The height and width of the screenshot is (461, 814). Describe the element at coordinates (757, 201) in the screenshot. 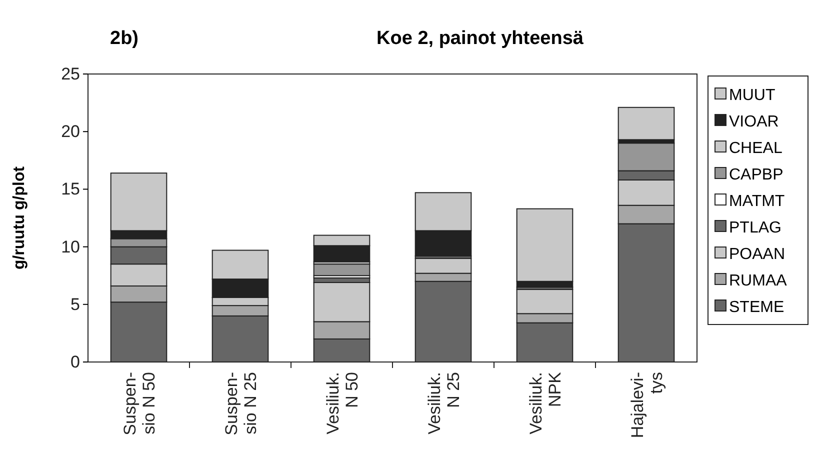

I see `legend-label: MATMT` at that location.